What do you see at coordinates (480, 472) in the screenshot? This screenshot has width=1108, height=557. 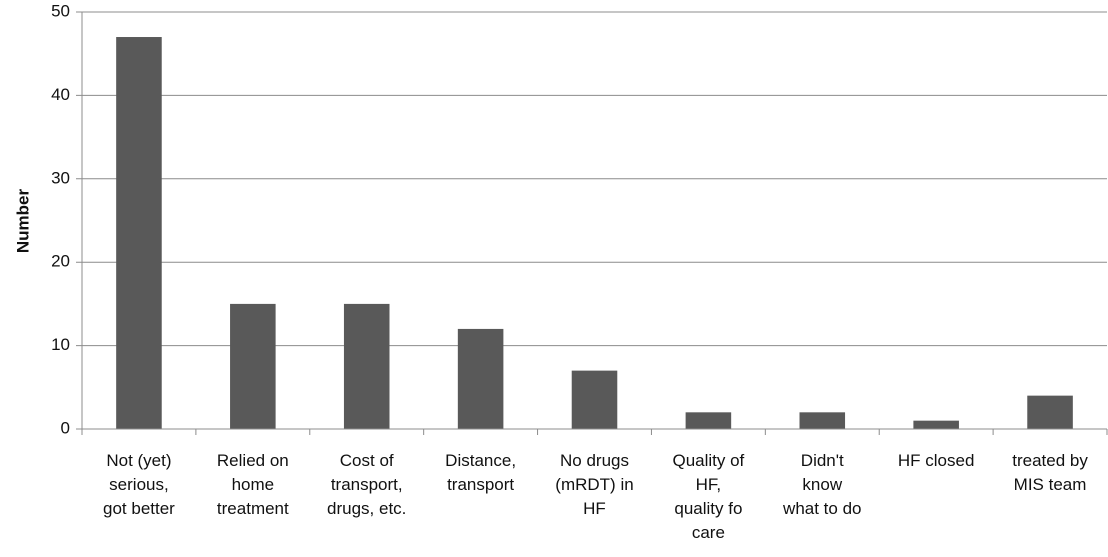 I see `x-tick-label: Distance, transport` at bounding box center [480, 472].